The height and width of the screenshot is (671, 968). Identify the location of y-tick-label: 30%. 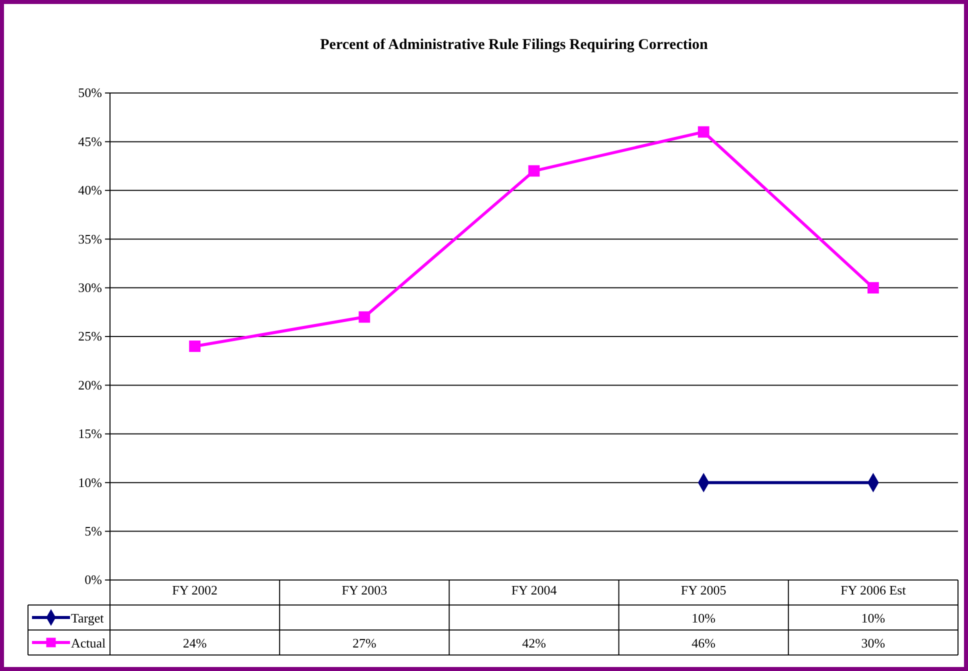
(90, 287).